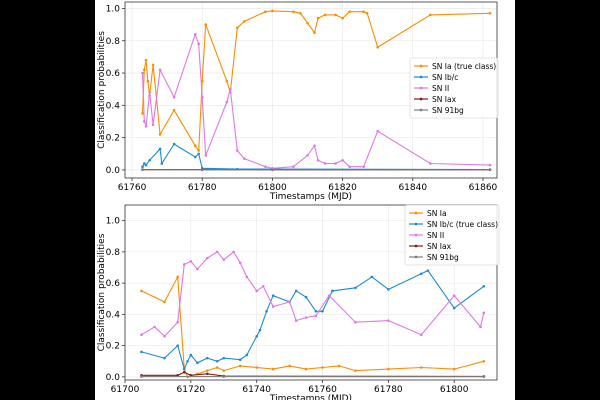 Image resolution: width=600 pixels, height=400 pixels. Describe the element at coordinates (483, 188) in the screenshot. I see `x-tick-label: 61860` at that location.